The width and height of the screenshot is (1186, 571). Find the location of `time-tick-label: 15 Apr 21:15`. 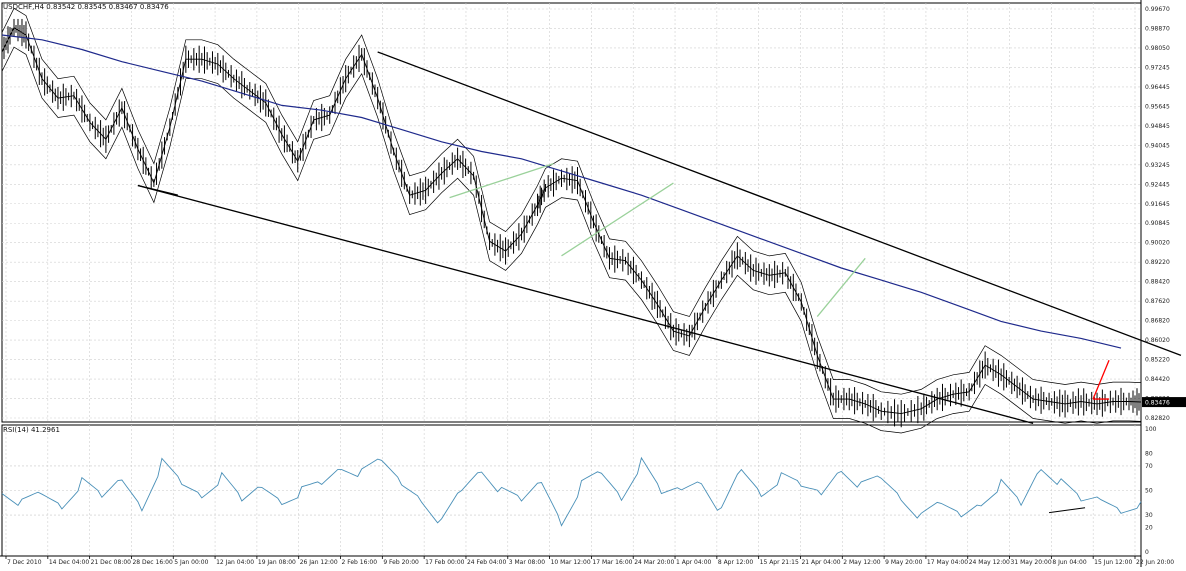

time-tick-label: 15 Apr 21:15 is located at coordinates (779, 562).